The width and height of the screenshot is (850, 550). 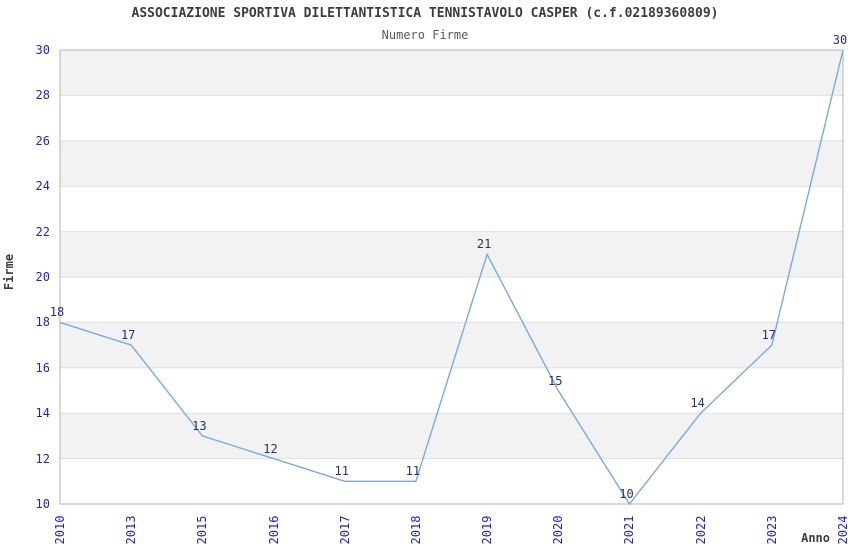 I want to click on x-tick-label: 2021, so click(x=629, y=530).